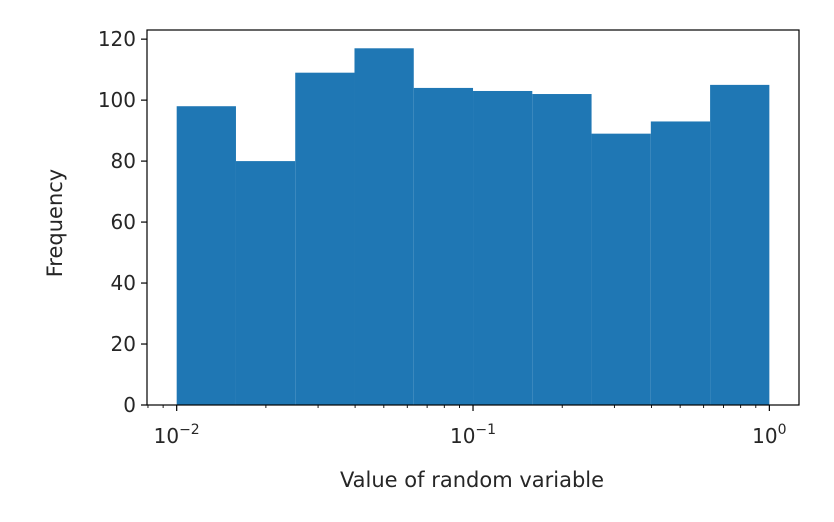  Describe the element at coordinates (117, 100) in the screenshot. I see `y-tick-label: 100` at that location.